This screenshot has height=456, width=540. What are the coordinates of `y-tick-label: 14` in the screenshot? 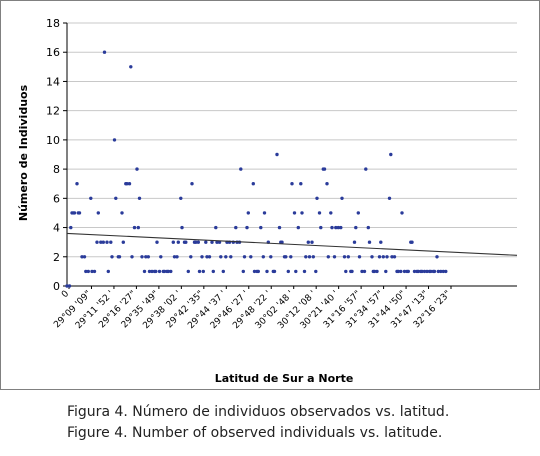 It's located at (53, 81).